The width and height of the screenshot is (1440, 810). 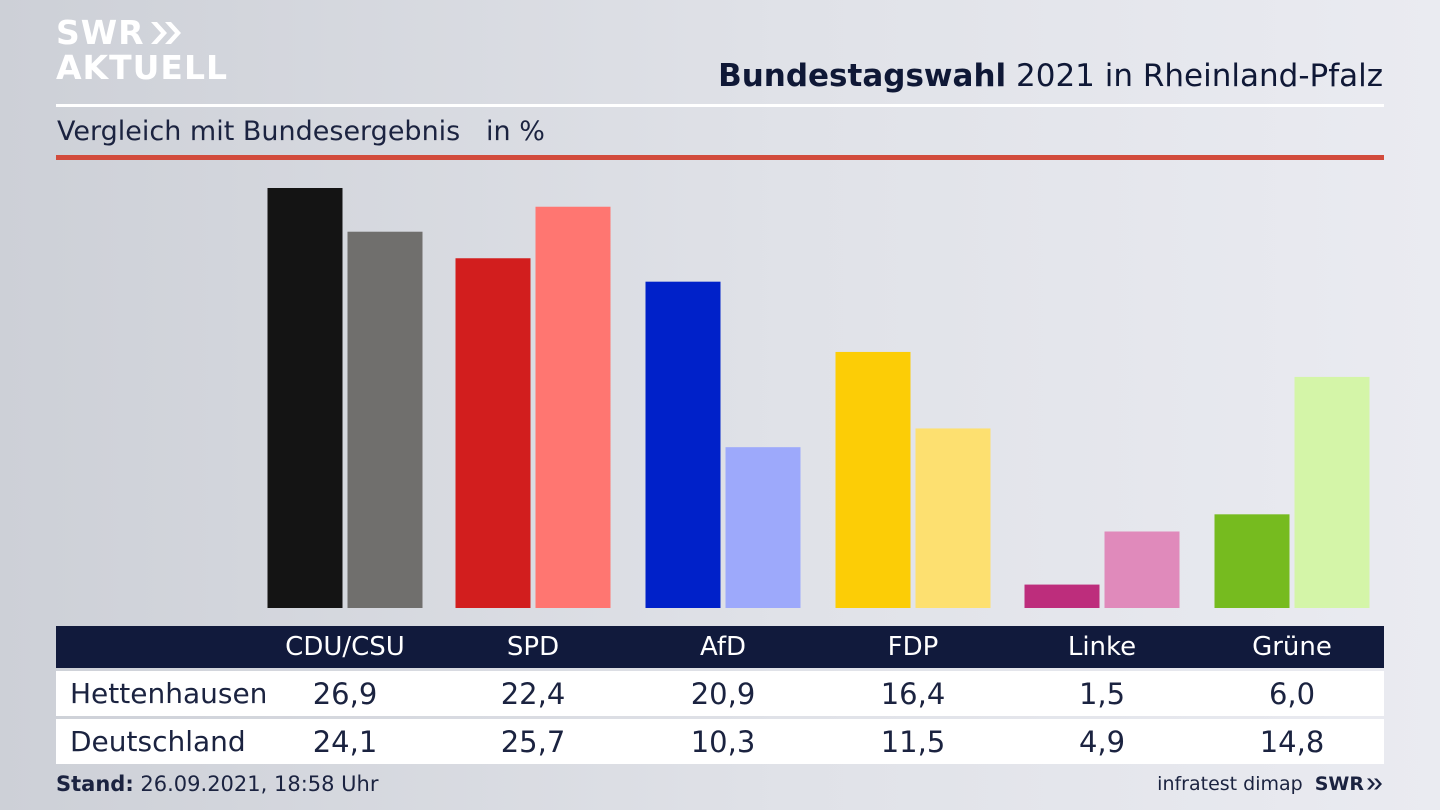 I want to click on table-row-deutschland: Deutschland 24,1 25,7 10,3 11,5 4,9 14,8, so click(x=720, y=741).